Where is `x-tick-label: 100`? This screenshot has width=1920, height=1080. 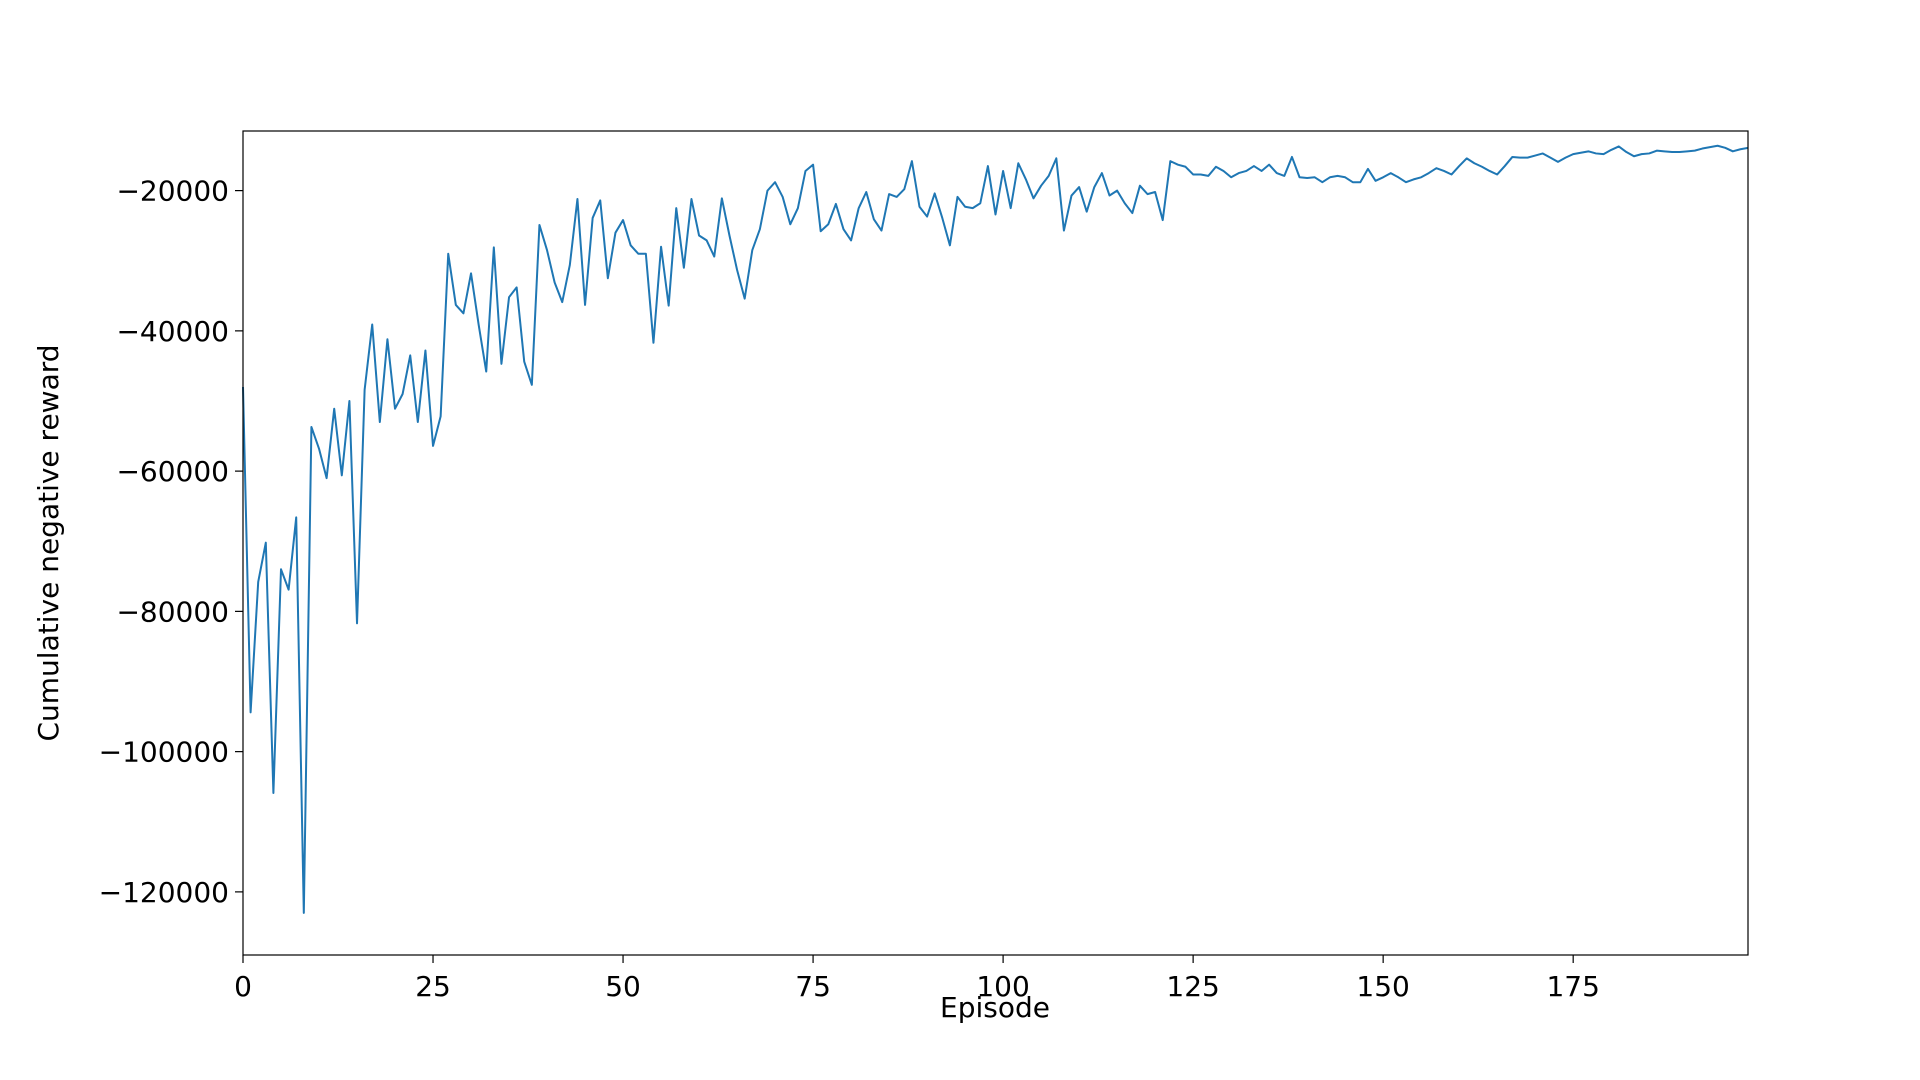
x-tick-label: 100 is located at coordinates (1002, 986).